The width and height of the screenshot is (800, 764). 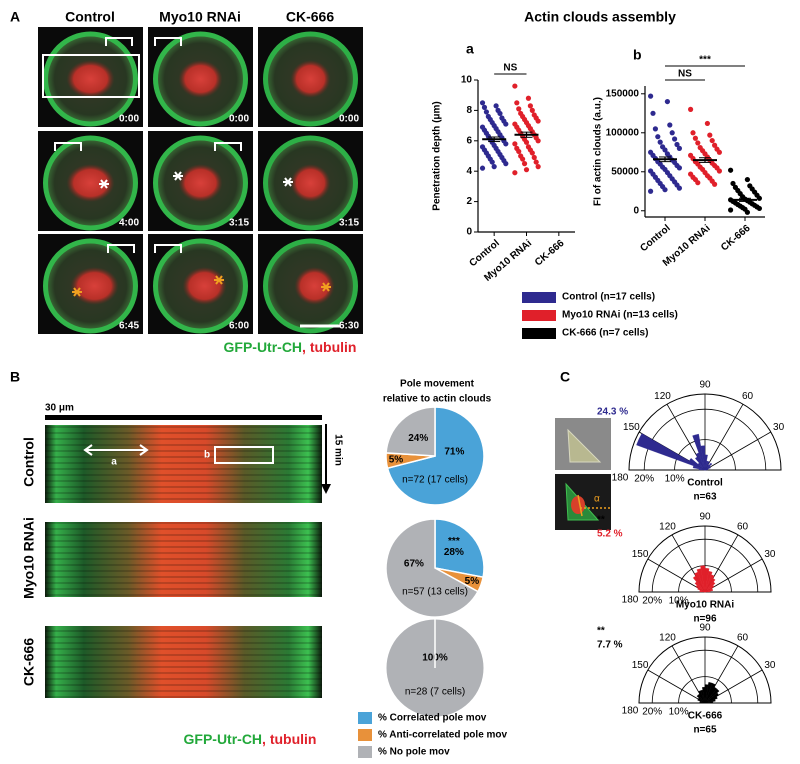 I want to click on arrow-heads, so click(x=116, y=450).